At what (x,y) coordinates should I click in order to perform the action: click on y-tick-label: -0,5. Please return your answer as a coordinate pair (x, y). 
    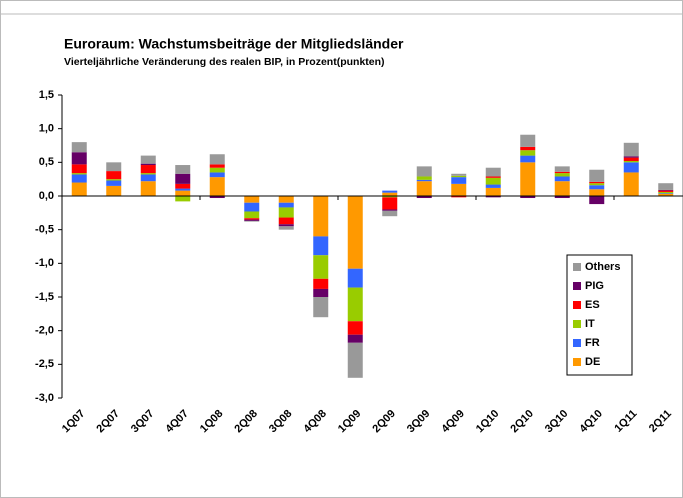
    Looking at the image, I should click on (44, 230).